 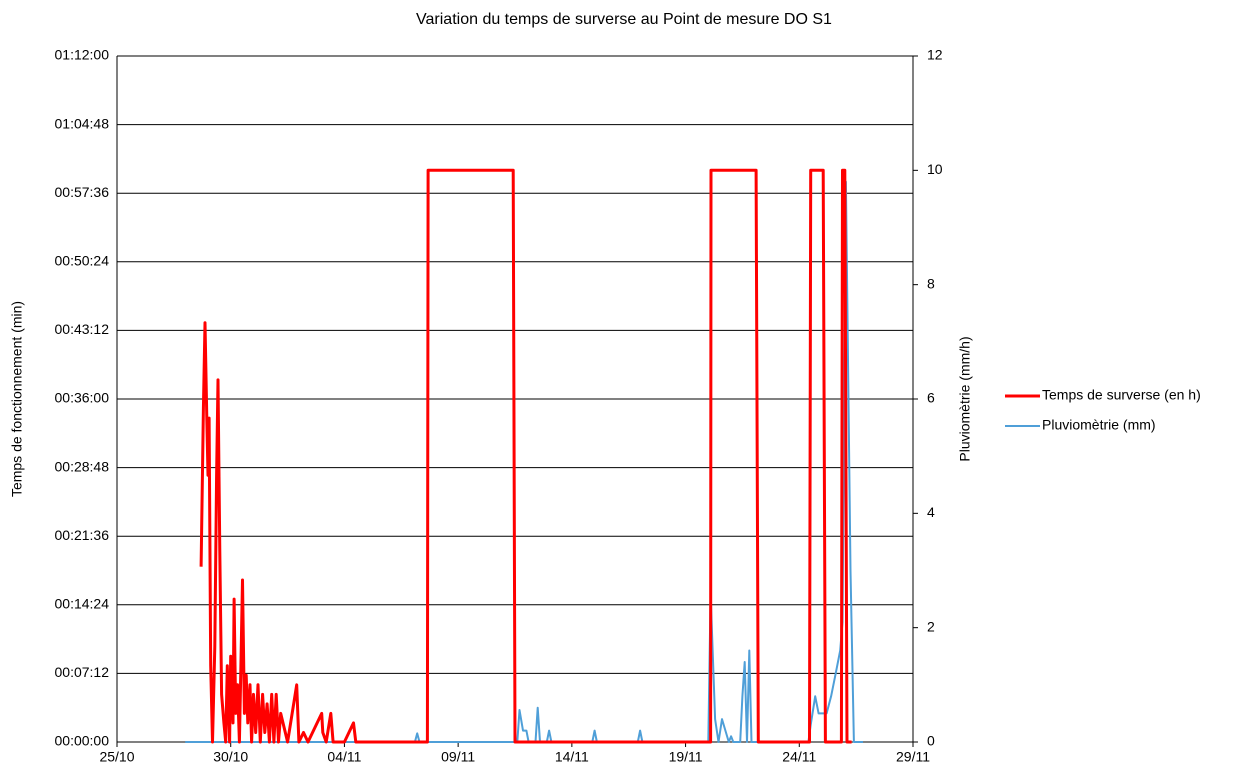 I want to click on y-tick-label: 00:50:24, so click(x=82, y=261).